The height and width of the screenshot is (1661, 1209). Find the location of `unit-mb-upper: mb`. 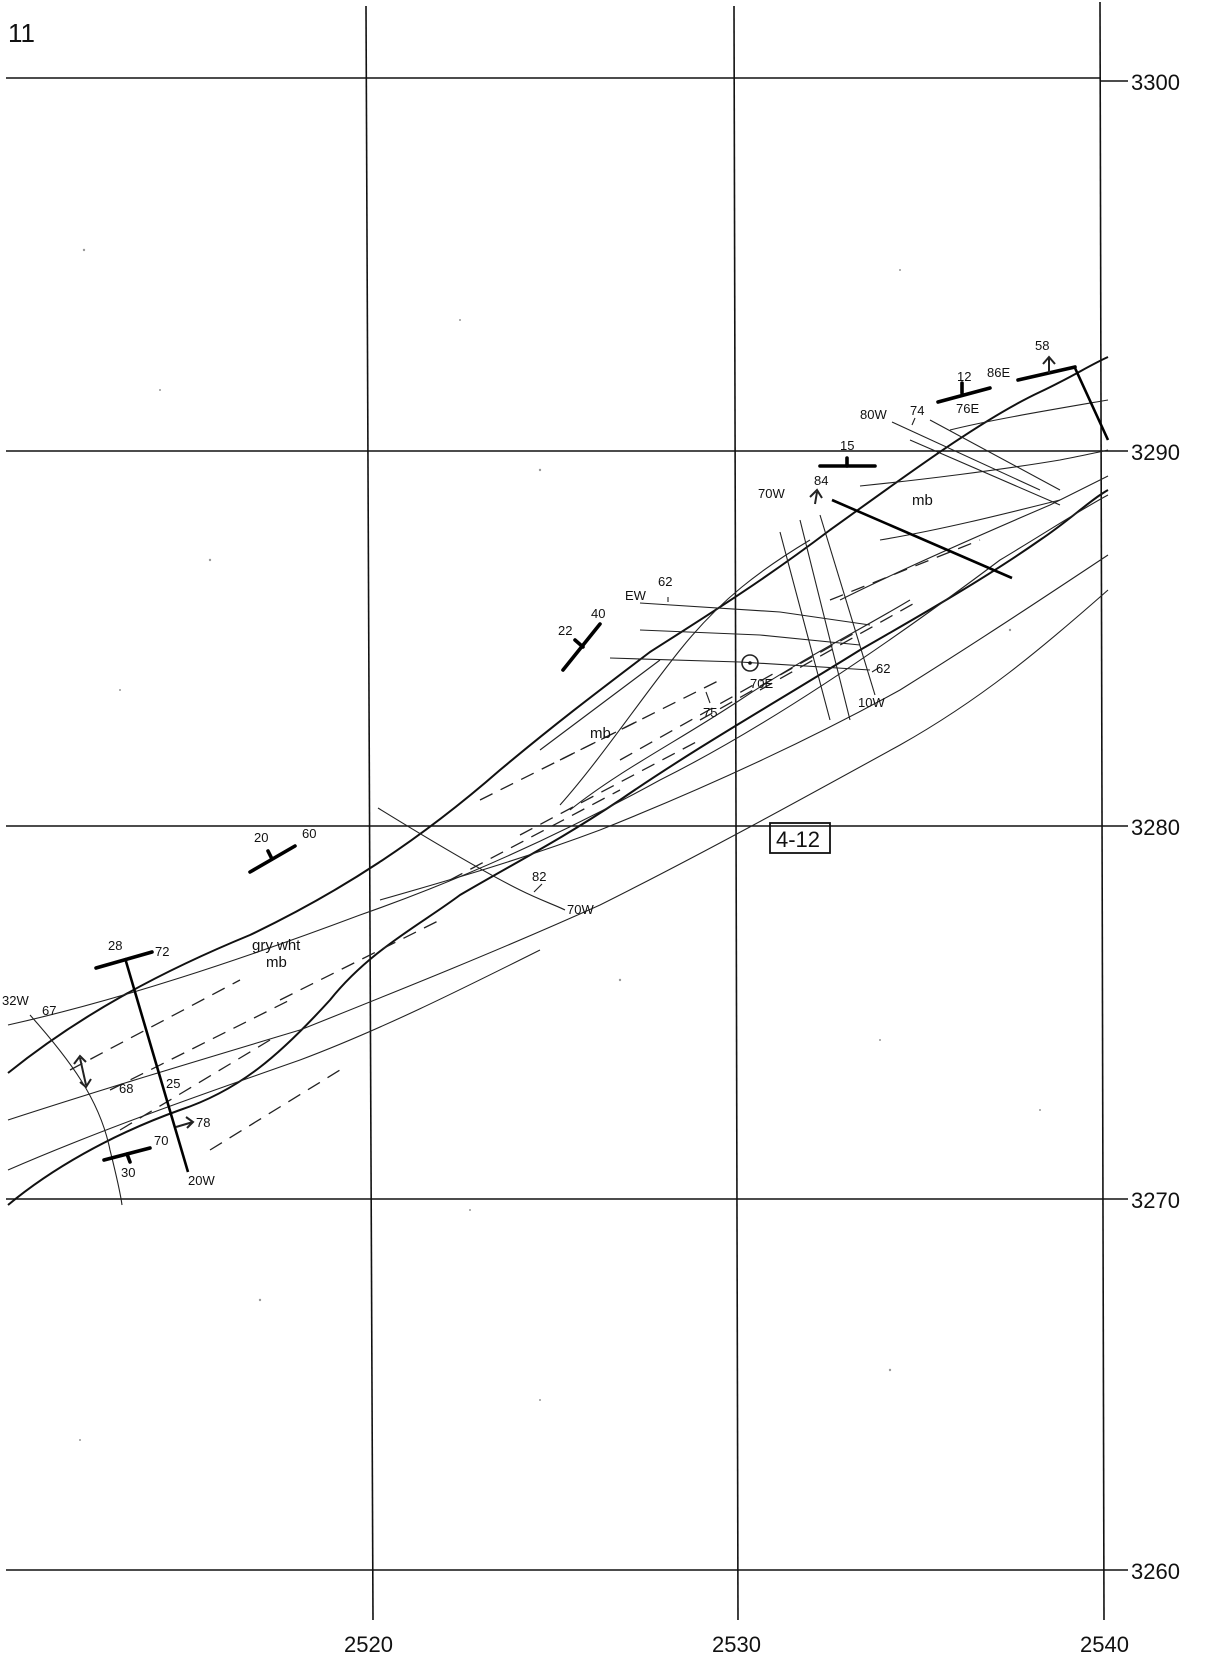

unit-mb-upper: mb is located at coordinates (922, 500).